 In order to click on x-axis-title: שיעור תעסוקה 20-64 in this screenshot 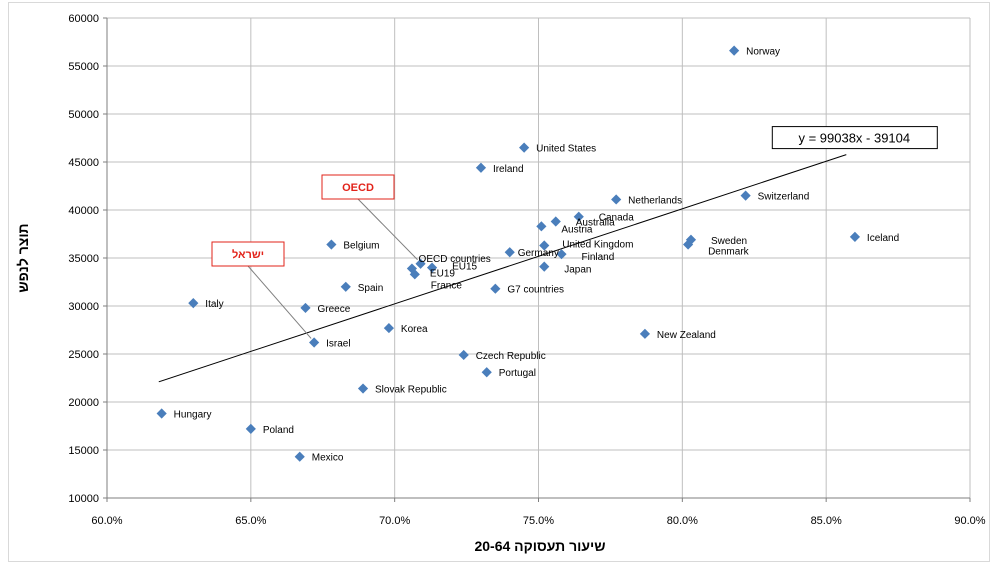, I will do `click(539, 546)`.